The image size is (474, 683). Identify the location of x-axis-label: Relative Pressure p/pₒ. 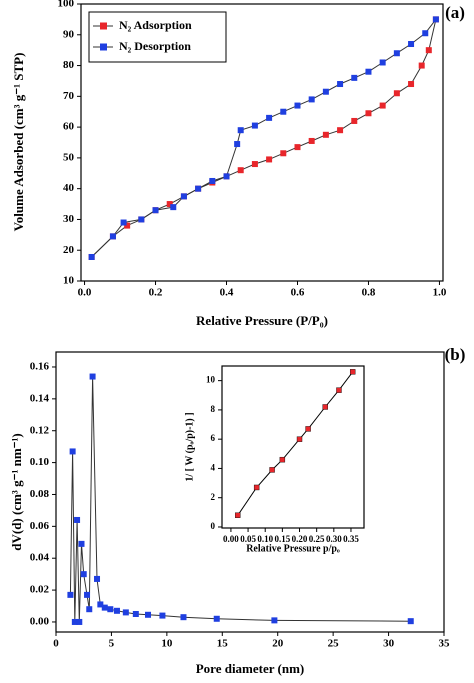
(293, 548).